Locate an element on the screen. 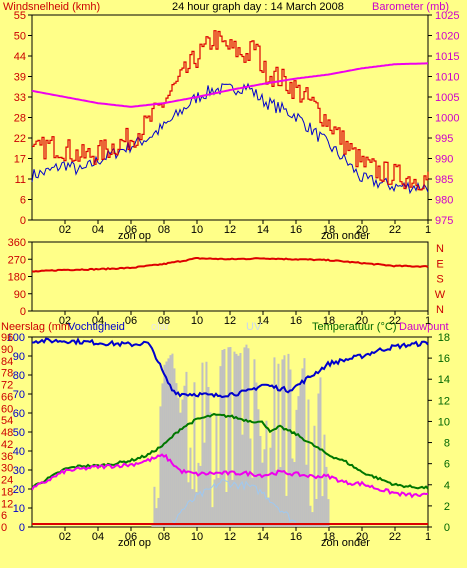 Image resolution: width=467 pixels, height=568 pixels. direction-y-tick-label: 360 is located at coordinates (17, 243).